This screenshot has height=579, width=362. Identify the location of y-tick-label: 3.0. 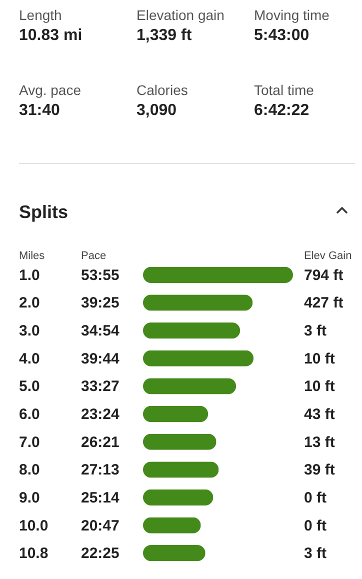
(29, 331).